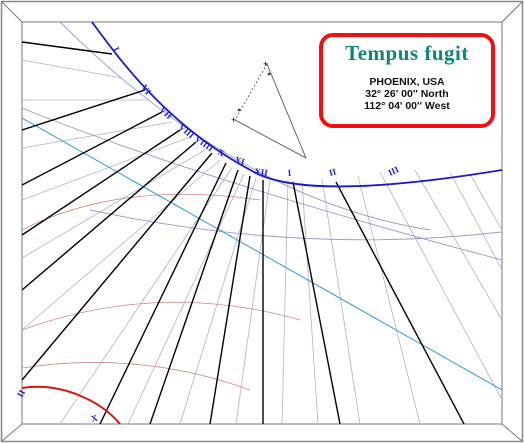 The height and width of the screenshot is (443, 524). What do you see at coordinates (407, 53) in the screenshot?
I see `motto-title: Tempus fugit` at bounding box center [407, 53].